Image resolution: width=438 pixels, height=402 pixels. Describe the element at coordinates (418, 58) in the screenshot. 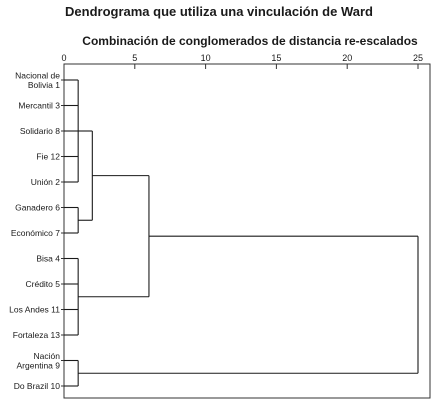

I see `axis-tick-label: 25` at that location.